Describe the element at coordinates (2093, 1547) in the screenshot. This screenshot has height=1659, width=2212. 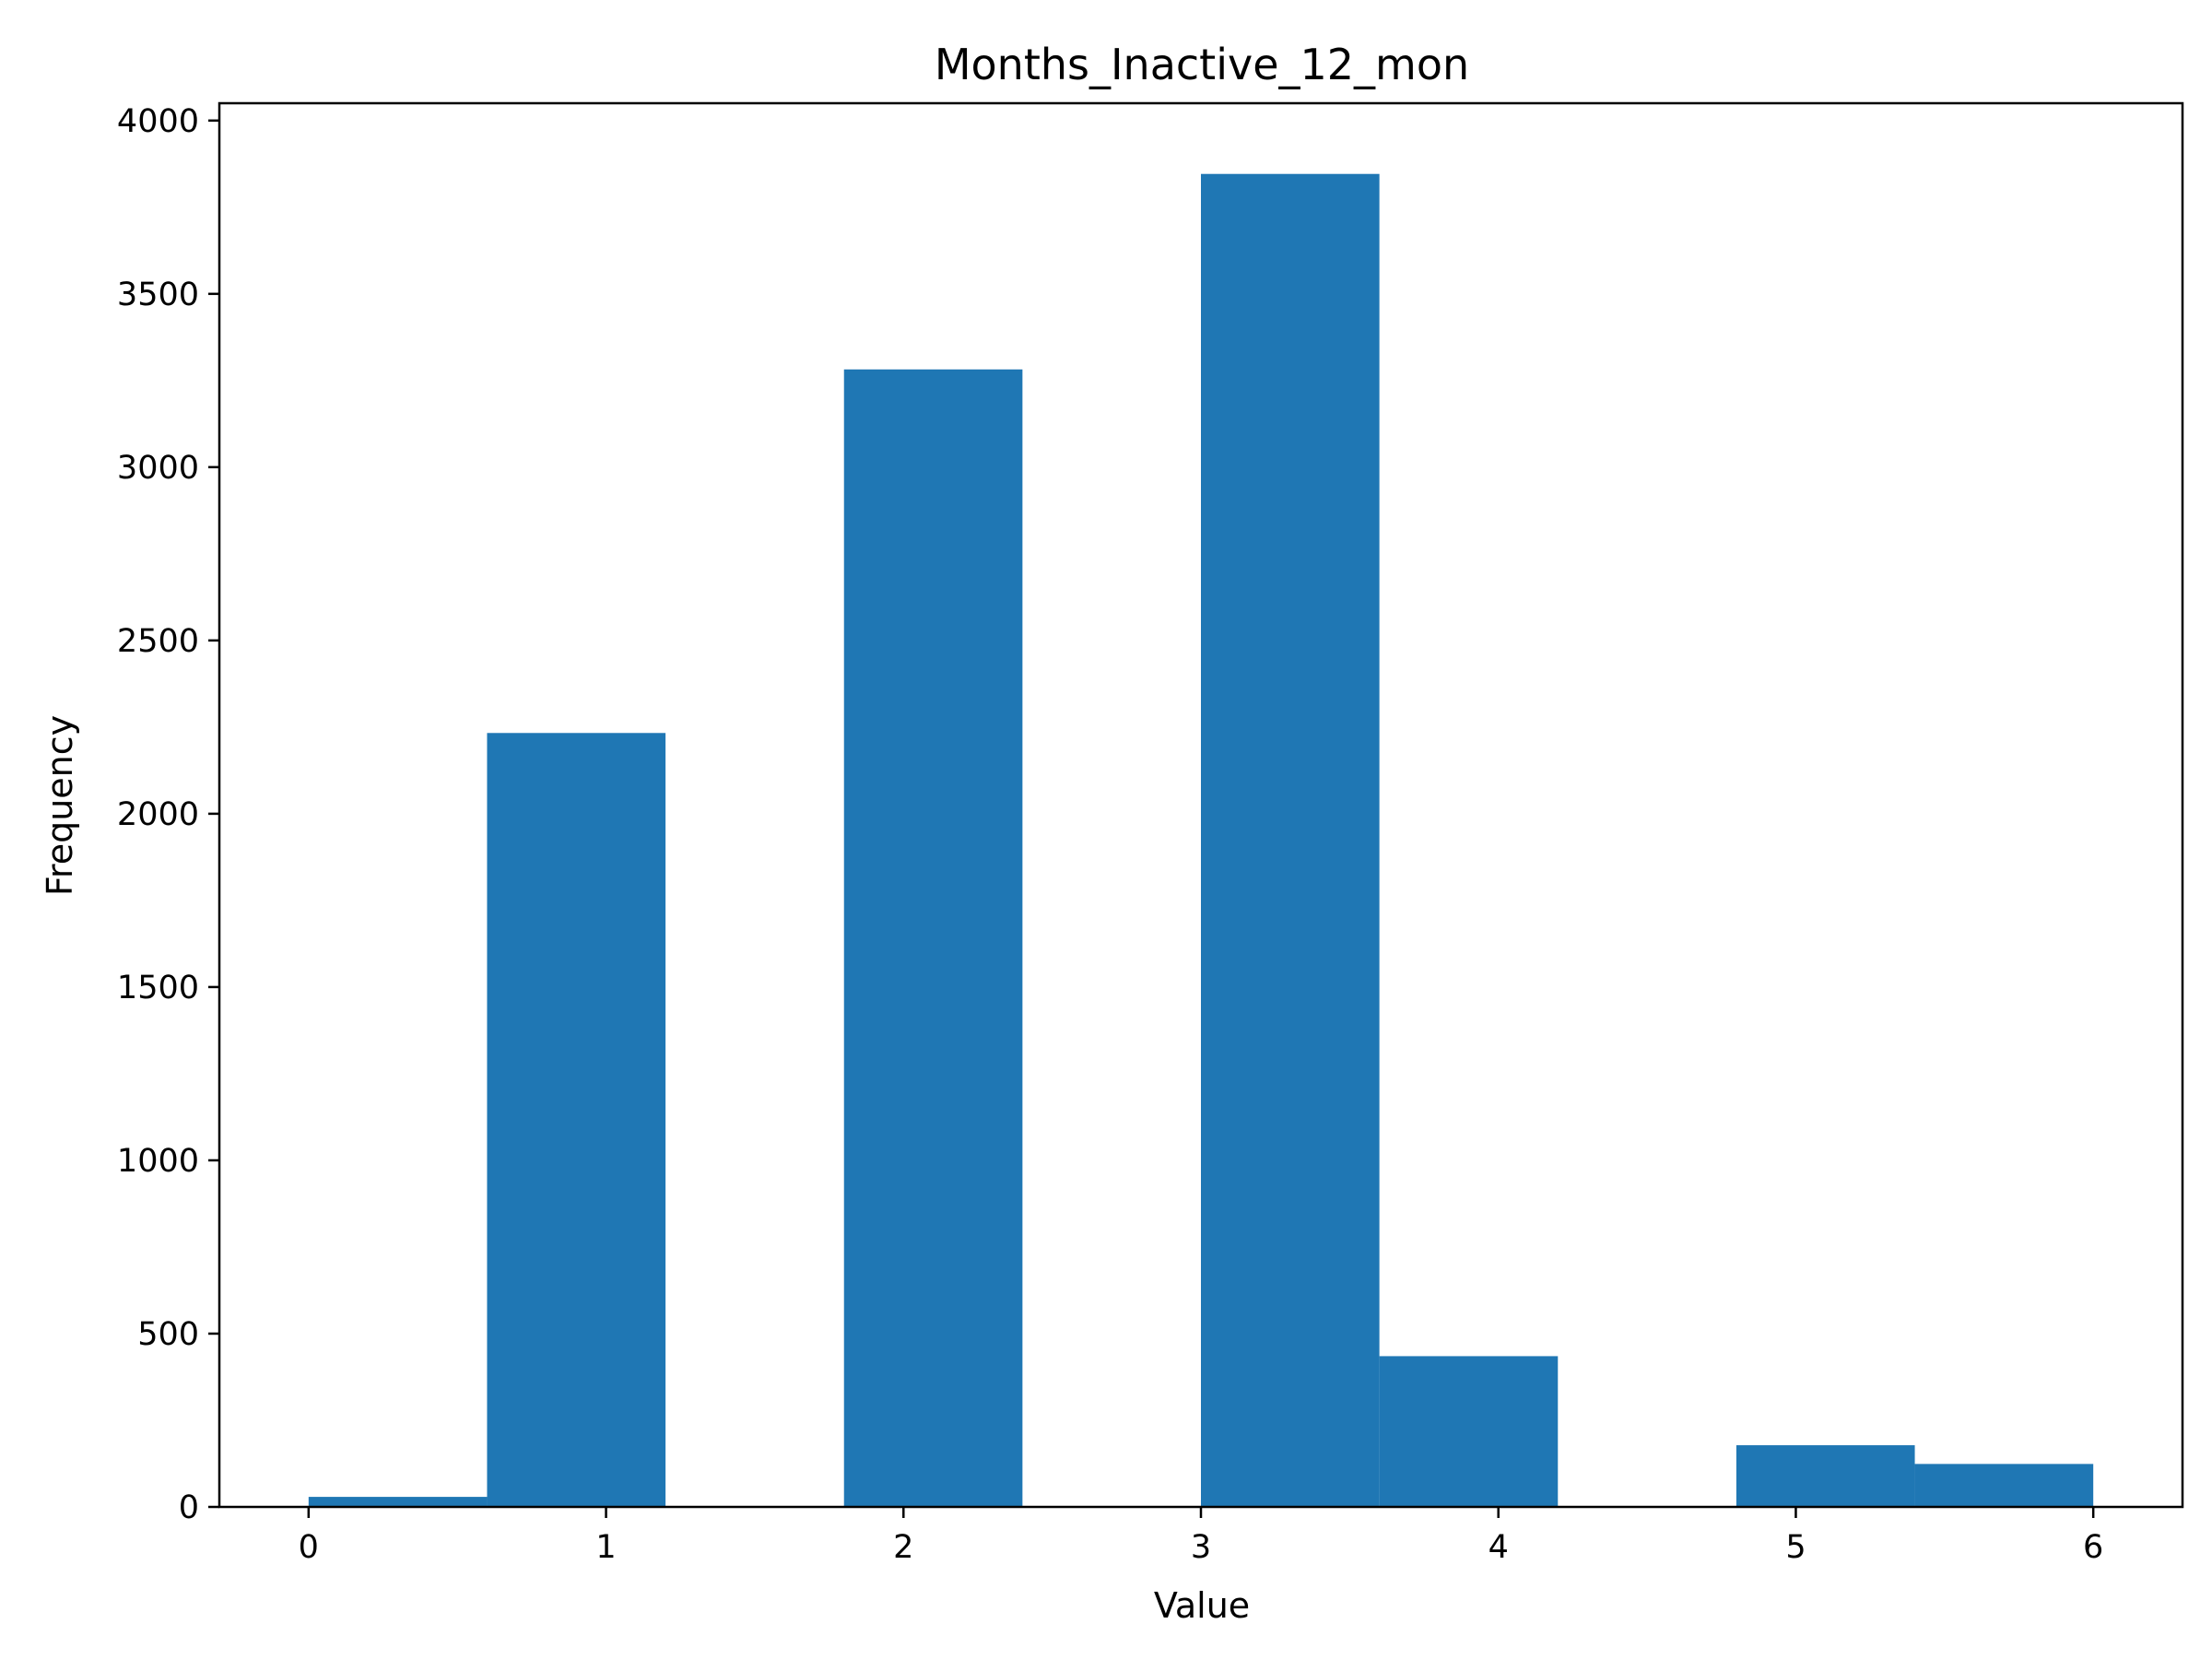
I see `x-tick-label: 6` at that location.